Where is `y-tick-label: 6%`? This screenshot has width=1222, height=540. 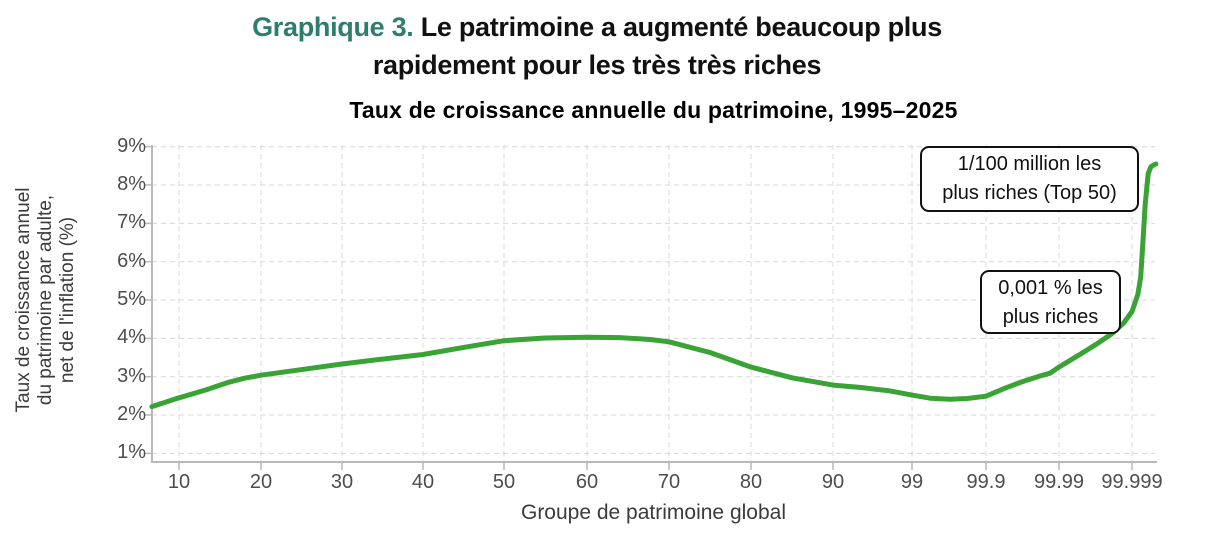 y-tick-label: 6% is located at coordinates (131, 260).